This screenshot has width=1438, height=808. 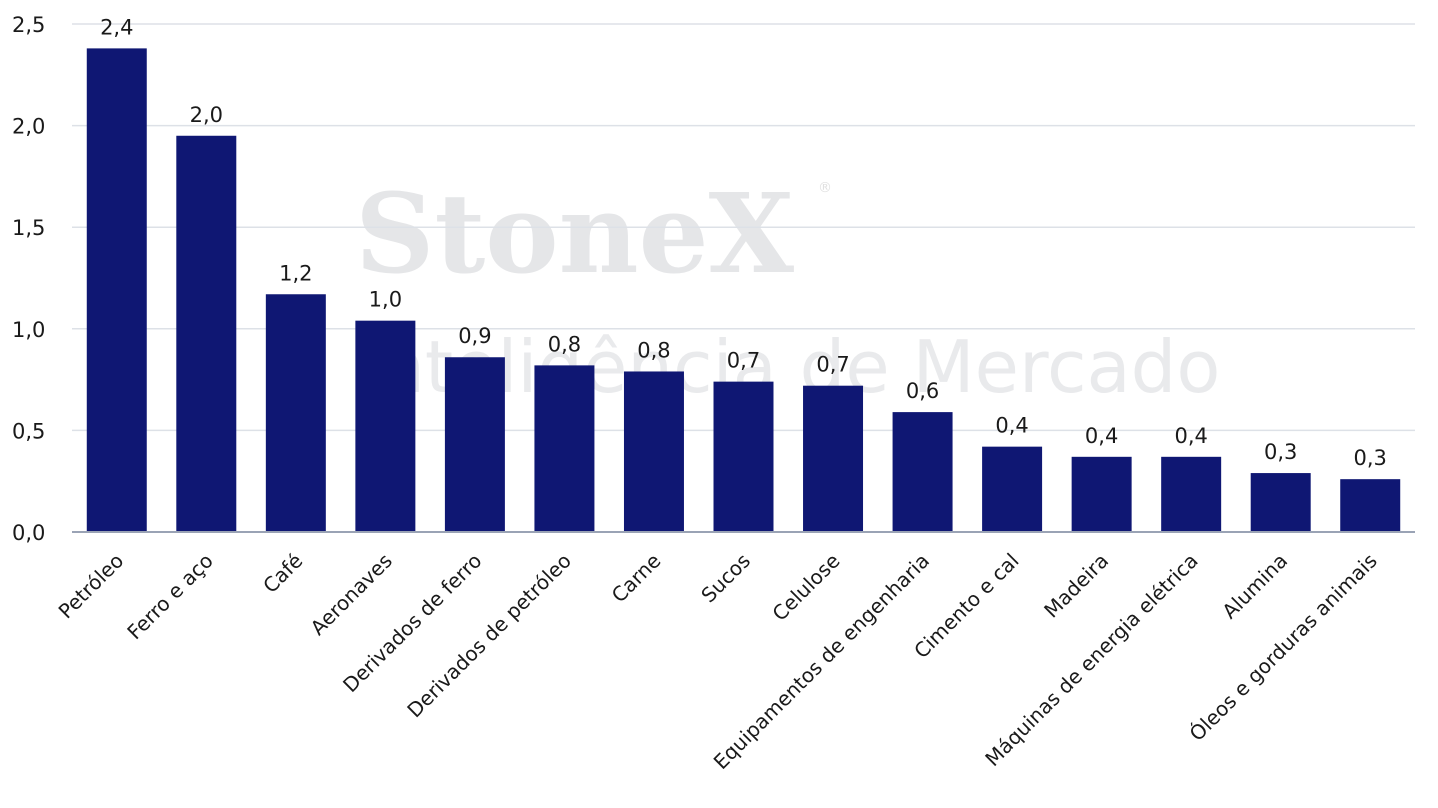 What do you see at coordinates (295, 273) in the screenshot?
I see `data-label: 1,2` at bounding box center [295, 273].